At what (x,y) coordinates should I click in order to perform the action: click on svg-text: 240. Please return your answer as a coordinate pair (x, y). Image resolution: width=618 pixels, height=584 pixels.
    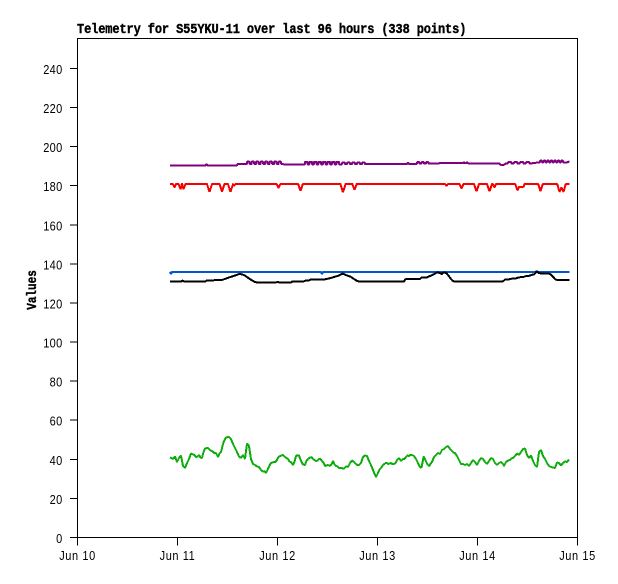
    Looking at the image, I should click on (52, 69).